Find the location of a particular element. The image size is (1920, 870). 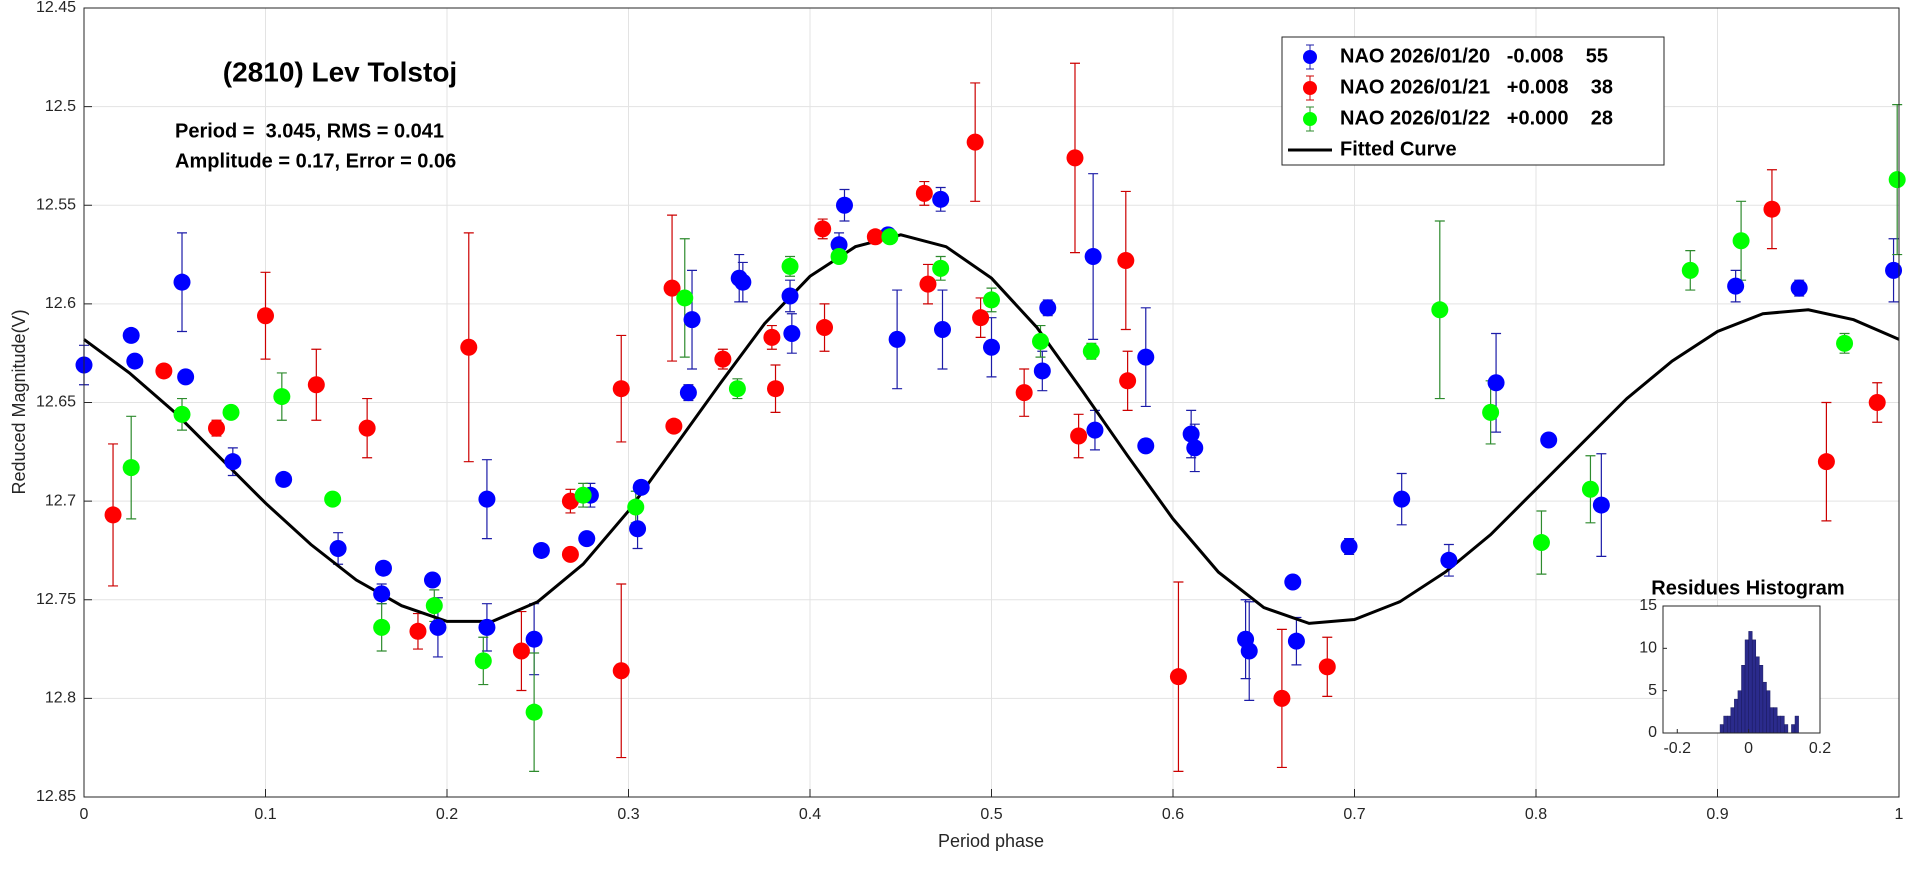

x-tick-label: 0.8 is located at coordinates (1536, 814).